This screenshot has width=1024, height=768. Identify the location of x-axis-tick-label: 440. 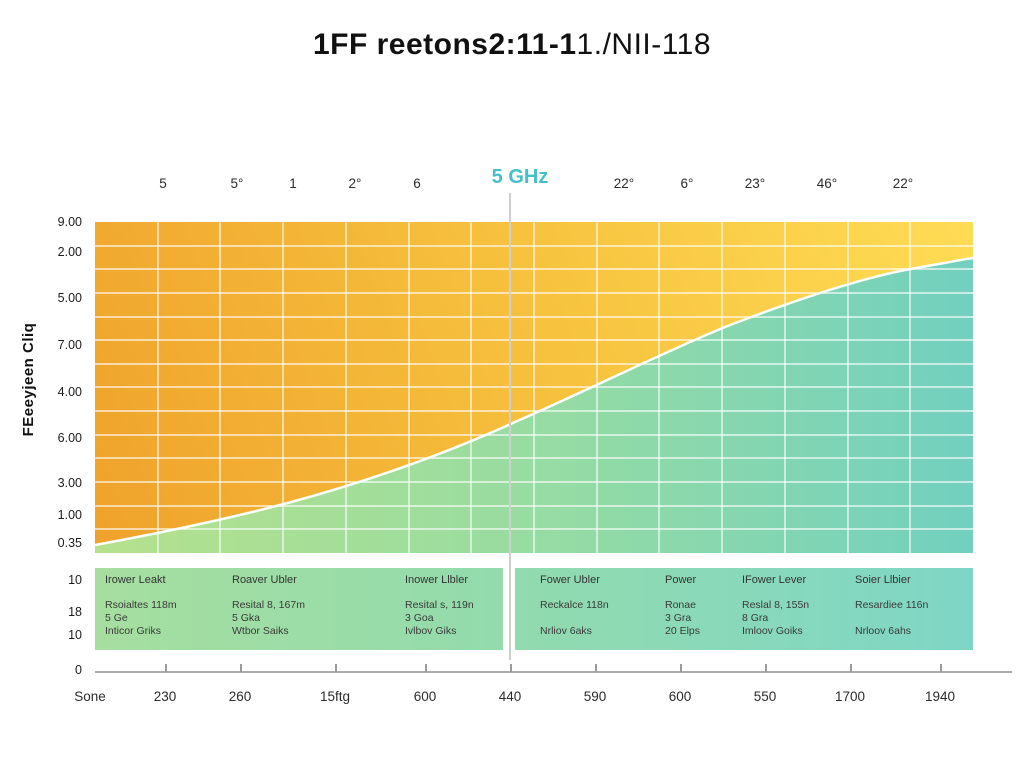
(510, 696).